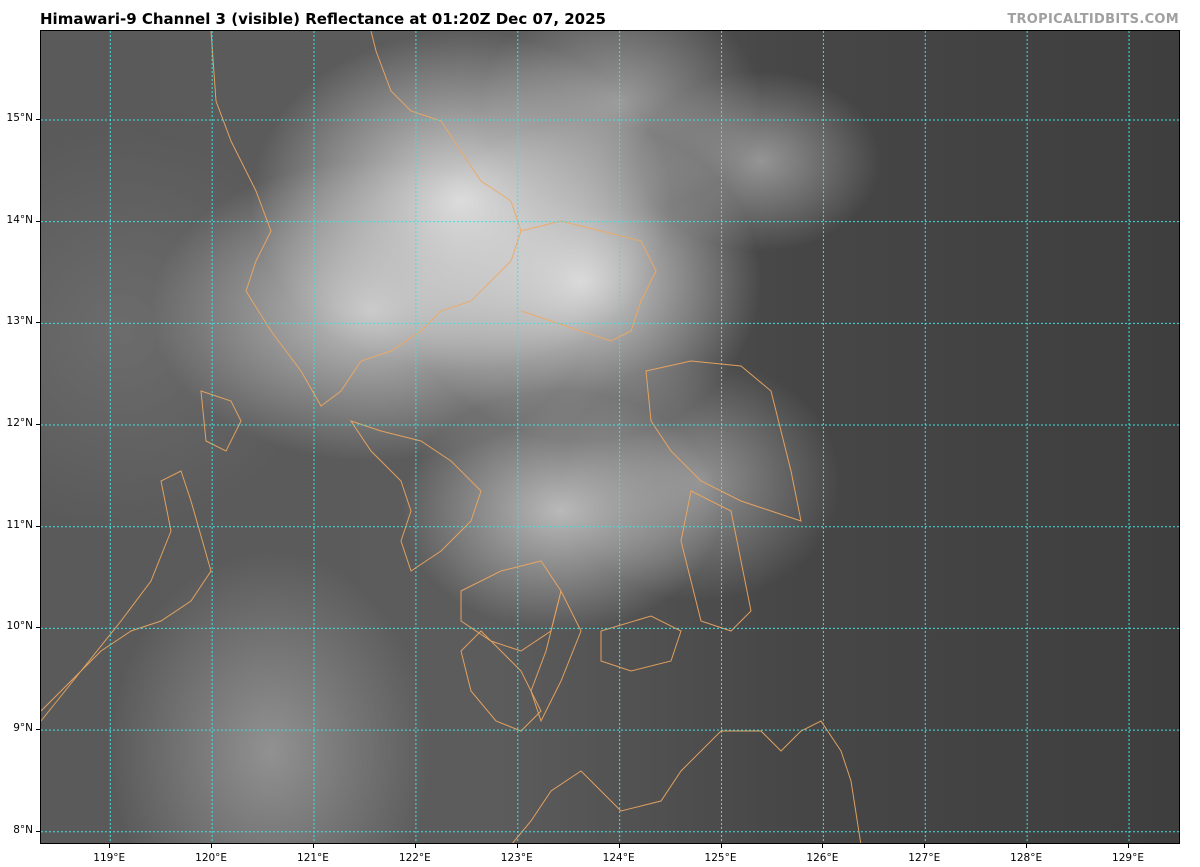 The image size is (1200, 867). I want to click on lon-tick-label: 129°E, so click(1128, 858).